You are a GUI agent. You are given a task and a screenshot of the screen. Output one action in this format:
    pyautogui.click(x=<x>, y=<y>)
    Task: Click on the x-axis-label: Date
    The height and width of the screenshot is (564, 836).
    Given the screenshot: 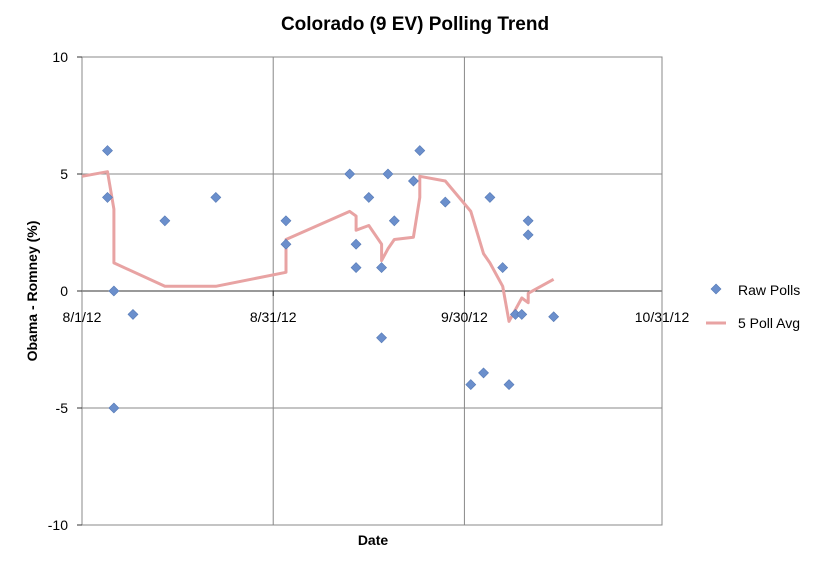 What is the action you would take?
    pyautogui.click(x=373, y=540)
    